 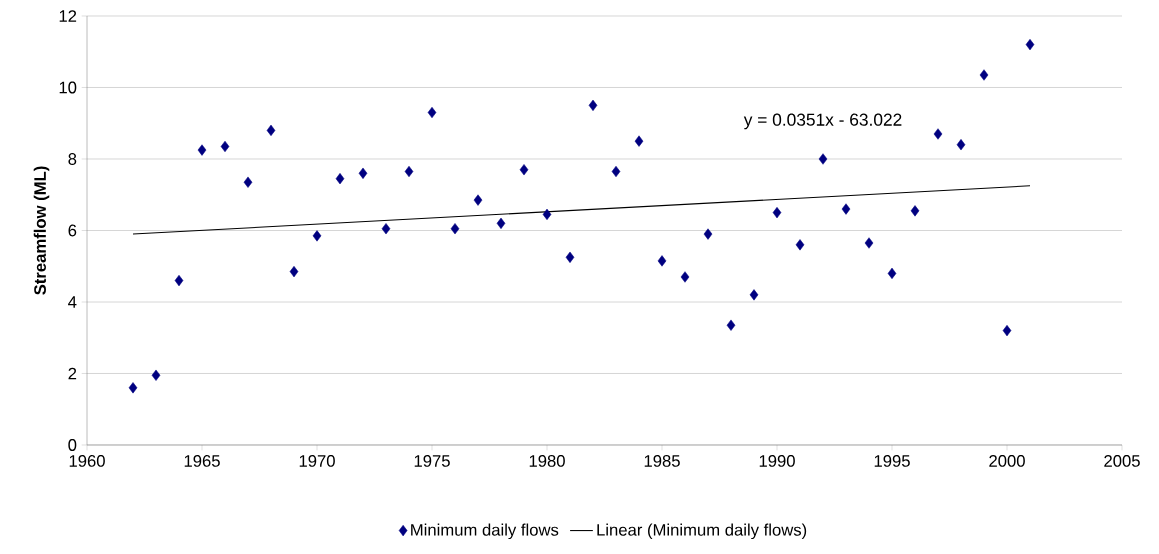 I want to click on y-tick-label: 4, so click(x=72, y=302).